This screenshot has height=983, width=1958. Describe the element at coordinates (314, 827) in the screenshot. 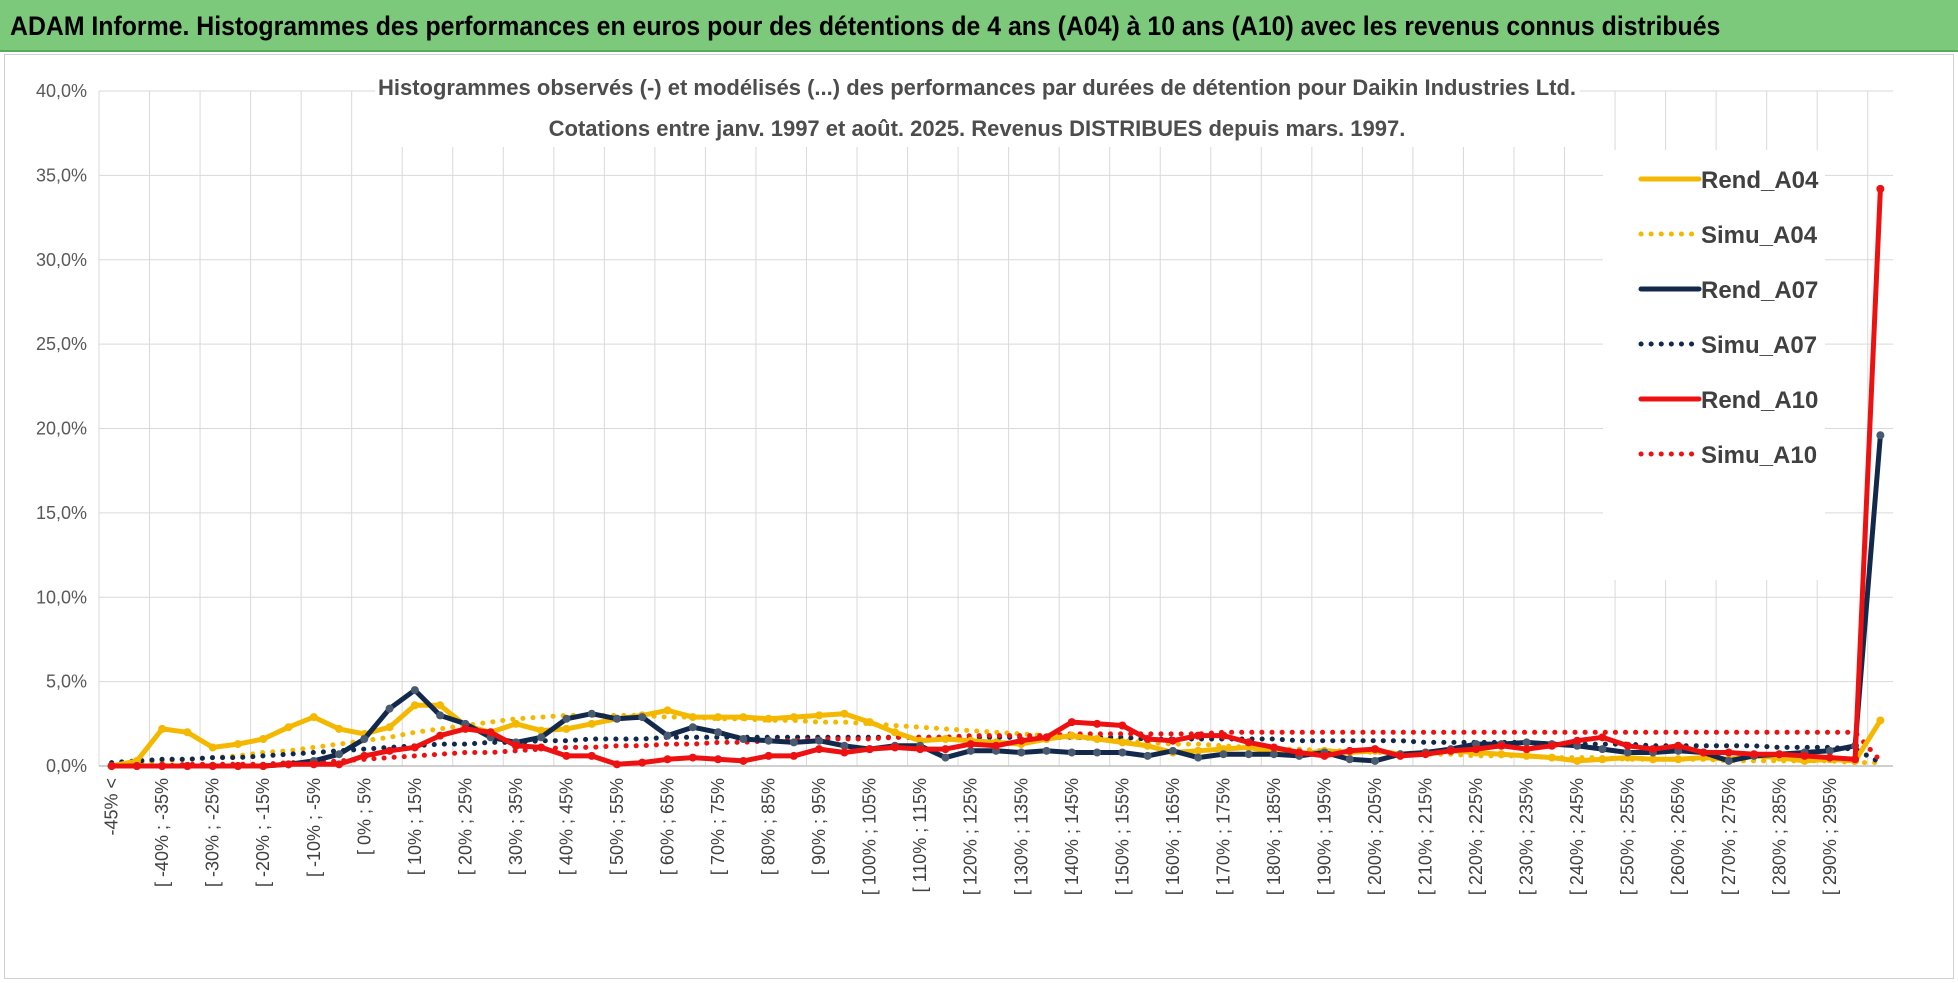

I see `x-tick-label: [ -10% ; -5%` at that location.